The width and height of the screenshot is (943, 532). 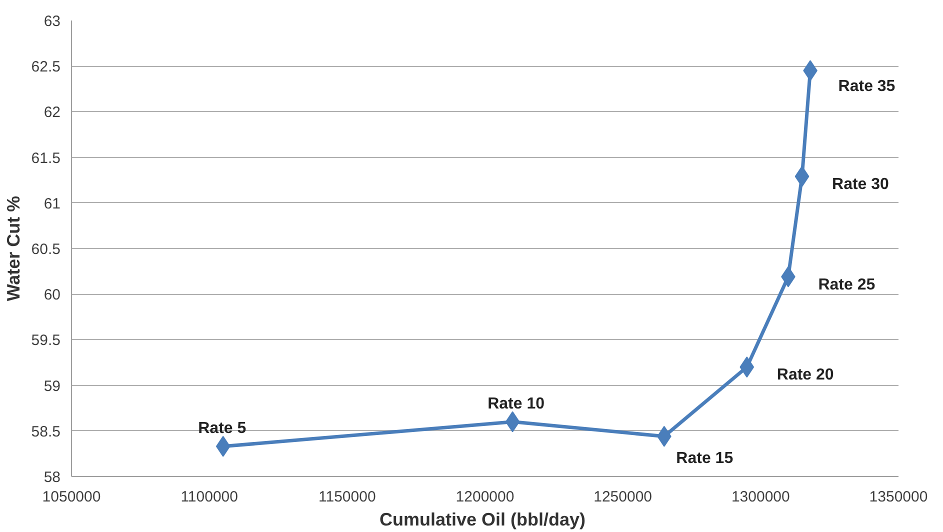 I want to click on annotation: Rate 15, so click(x=705, y=458).